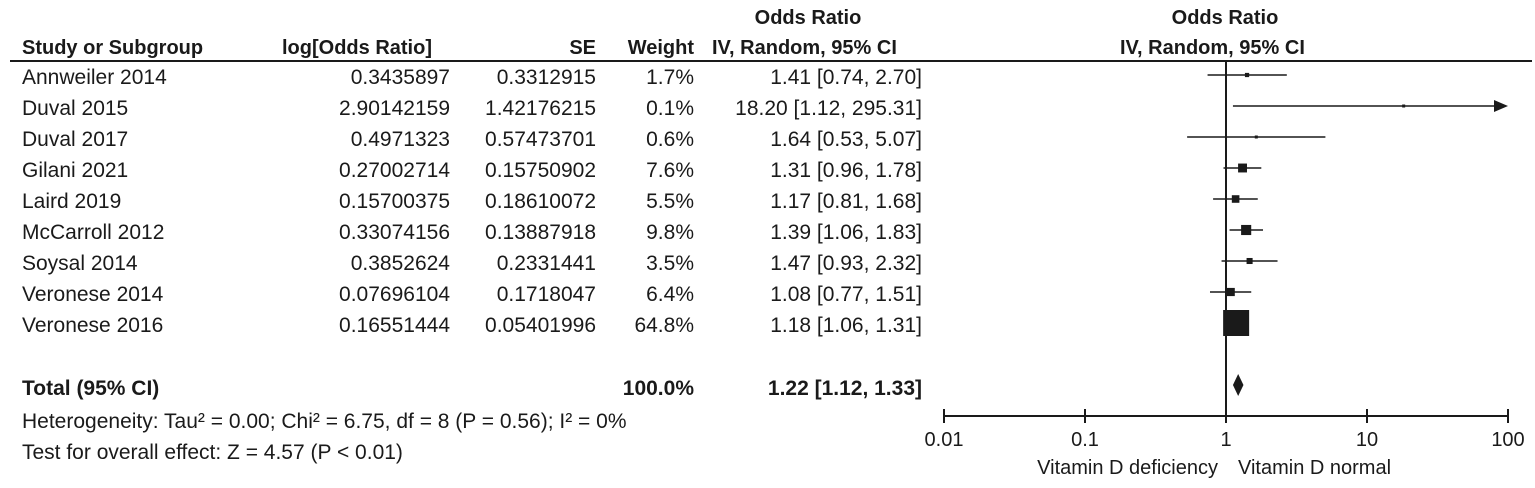 Image resolution: width=1535 pixels, height=488 pixels. Describe the element at coordinates (664, 325) in the screenshot. I see `weight-value: 64.8%` at that location.